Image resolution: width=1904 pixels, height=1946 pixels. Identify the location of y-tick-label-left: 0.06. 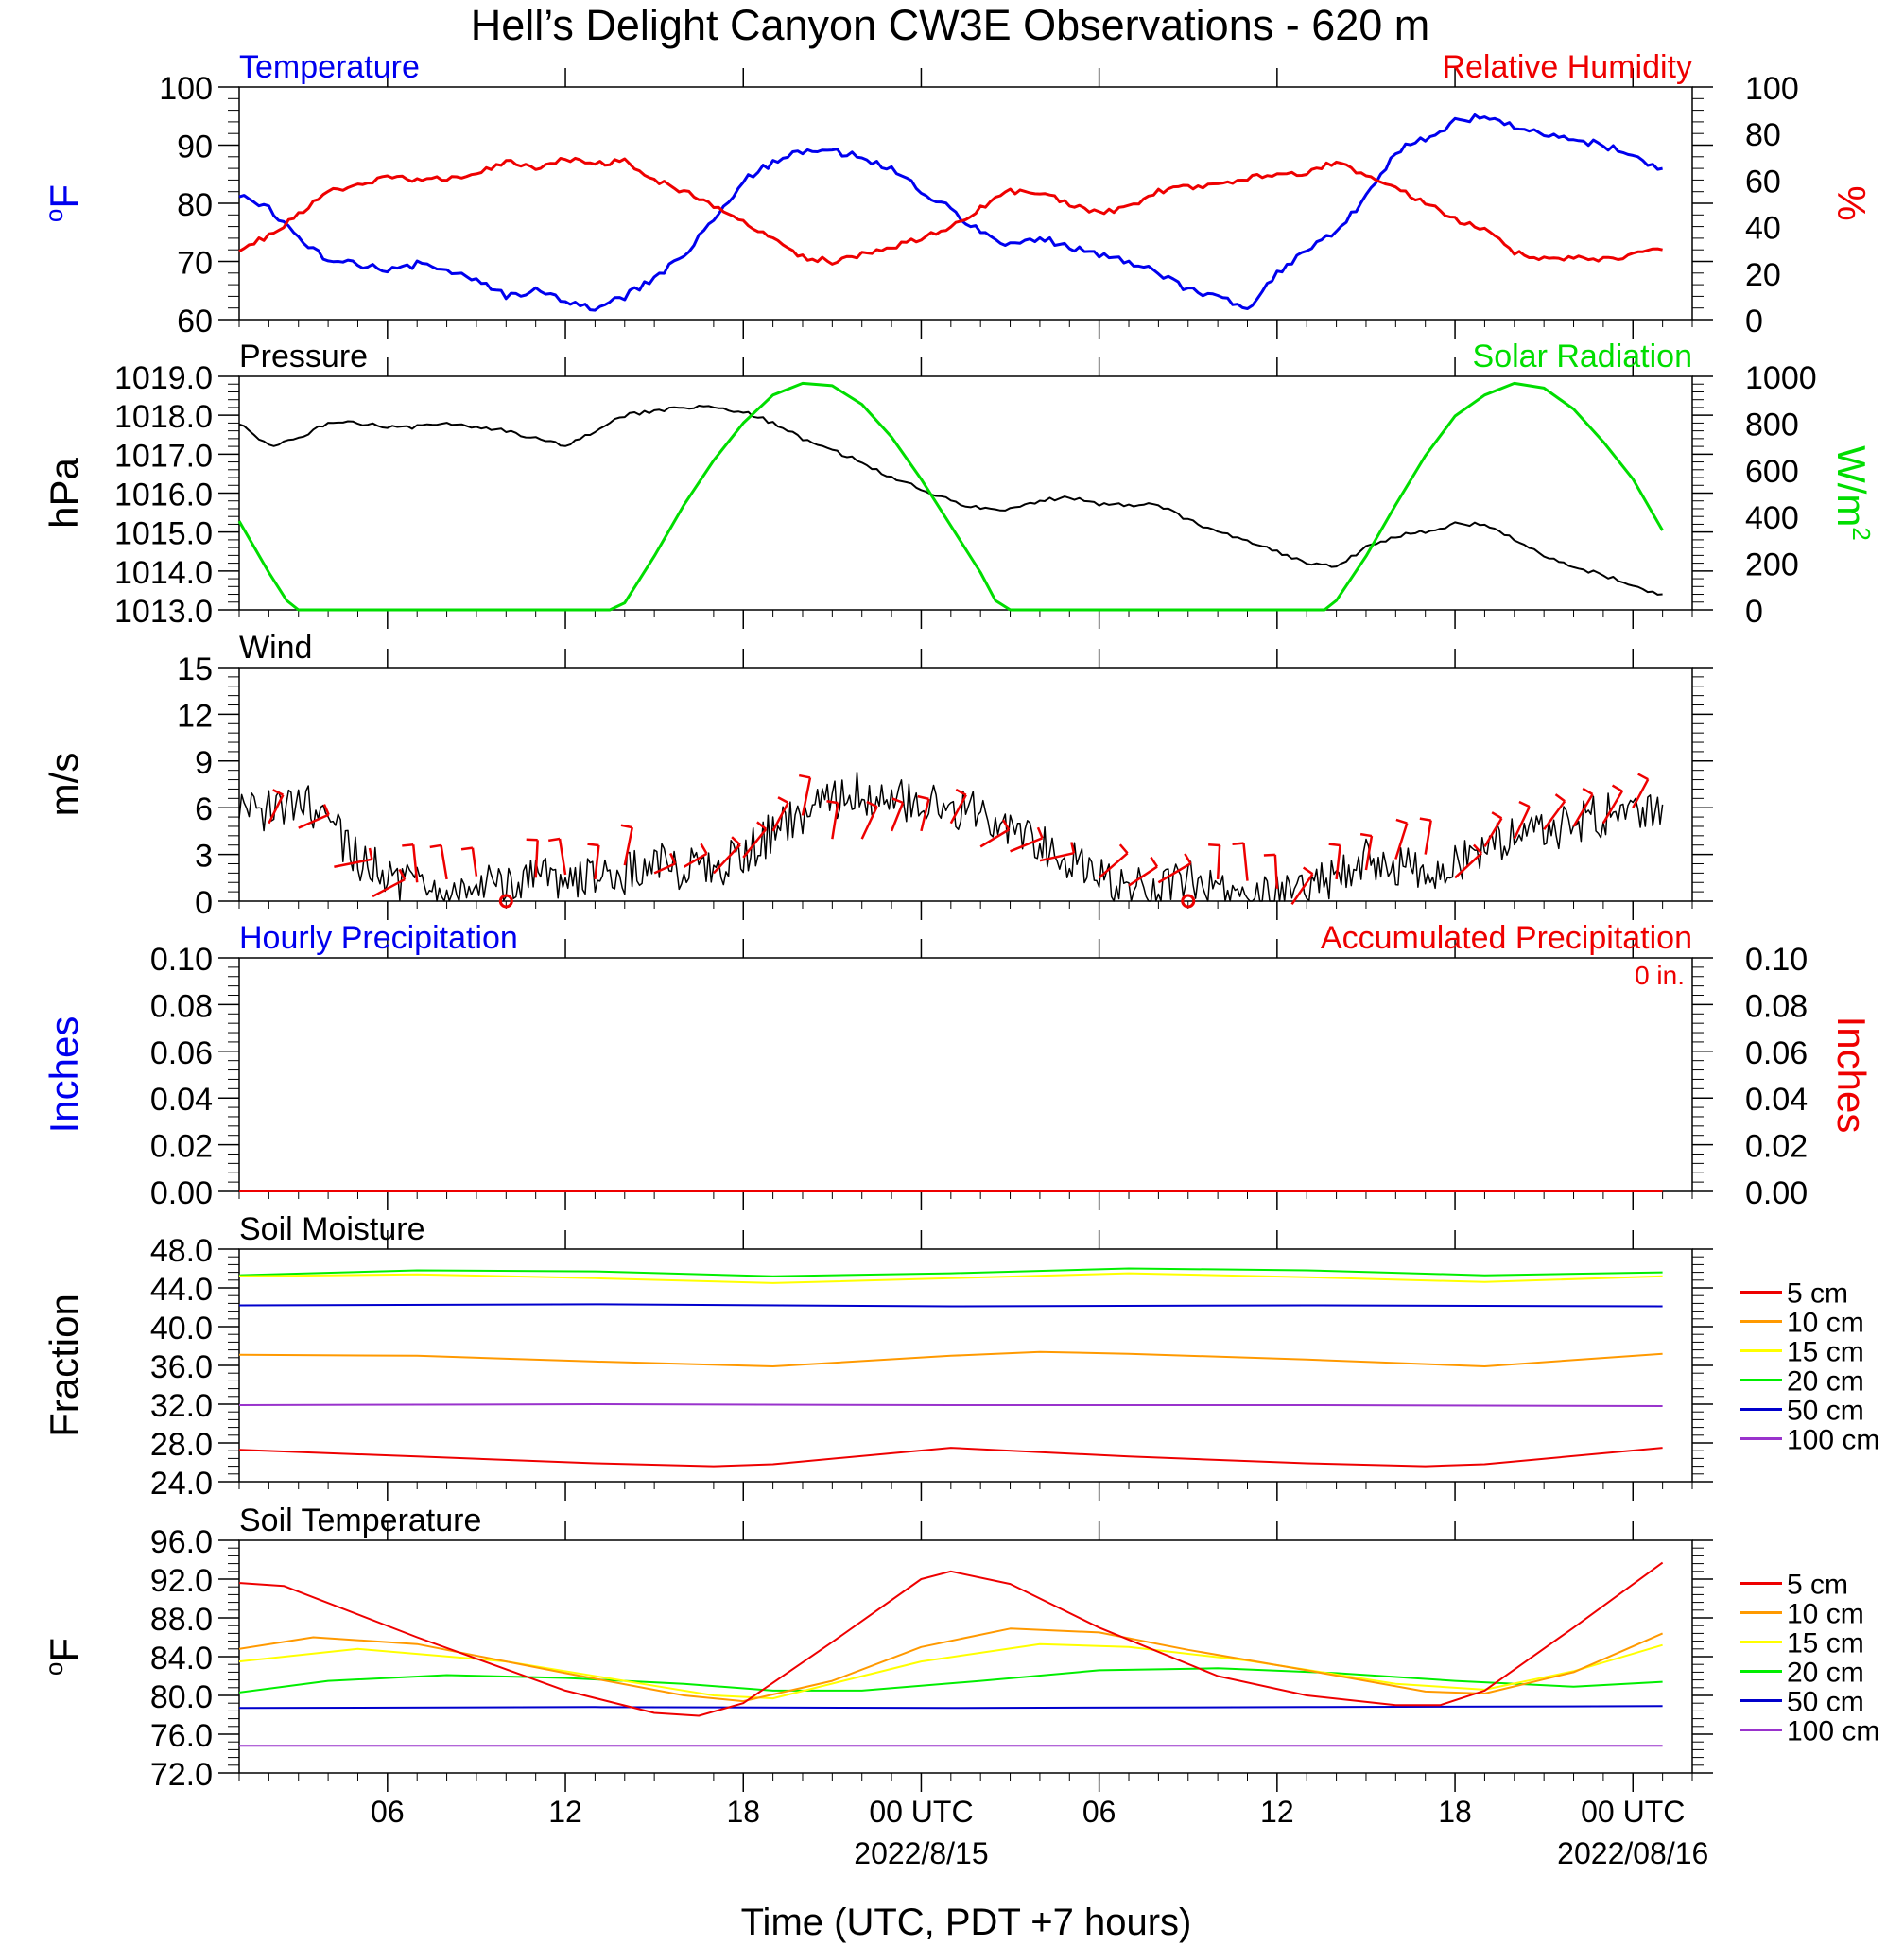
(181, 1053).